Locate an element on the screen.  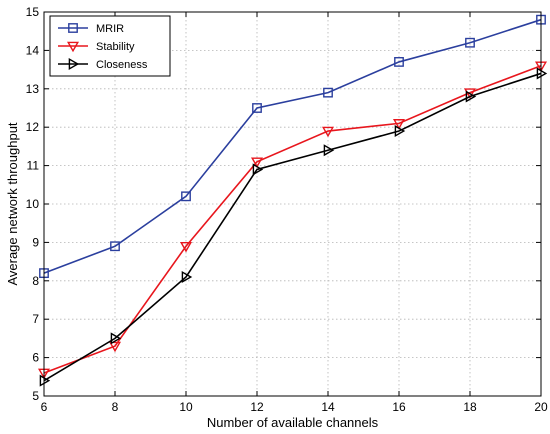
y-tick-labels: 5 6 7 8 9 10 11 12 13 14 15 is located at coordinates (33, 204).